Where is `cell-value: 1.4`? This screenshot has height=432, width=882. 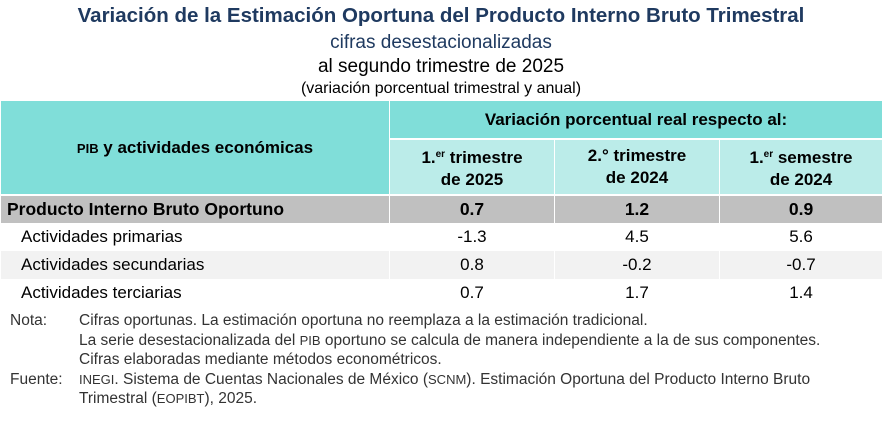 cell-value: 1.4 is located at coordinates (800, 293).